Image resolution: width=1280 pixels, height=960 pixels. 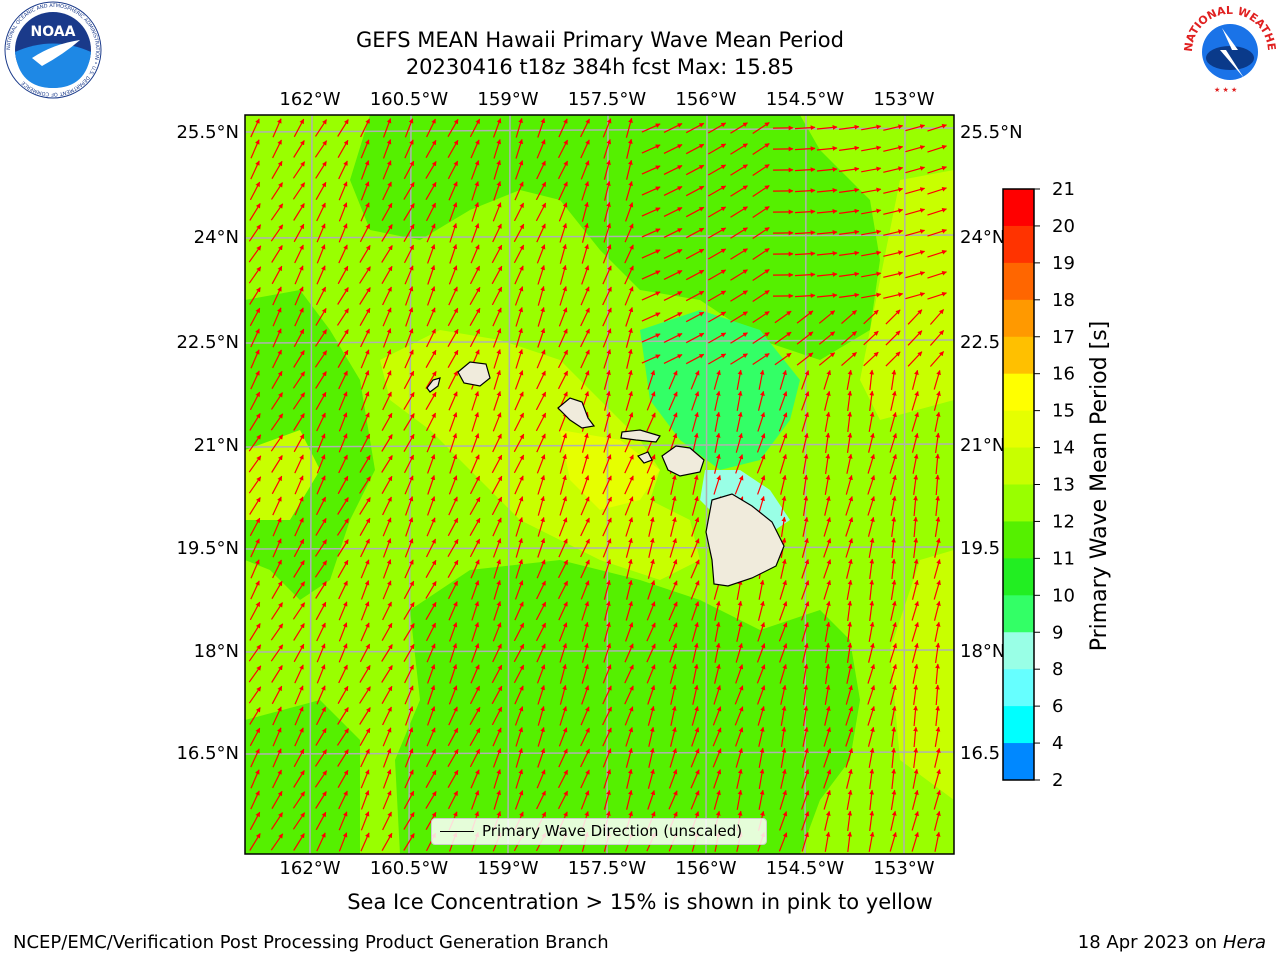 What do you see at coordinates (982, 445) in the screenshot?
I see `lat-label-right: 21°N` at bounding box center [982, 445].